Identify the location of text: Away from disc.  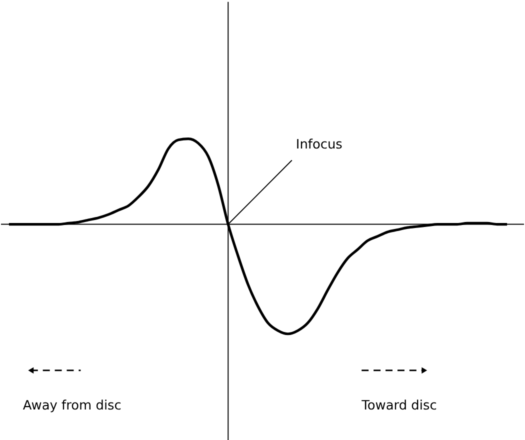
(72, 406).